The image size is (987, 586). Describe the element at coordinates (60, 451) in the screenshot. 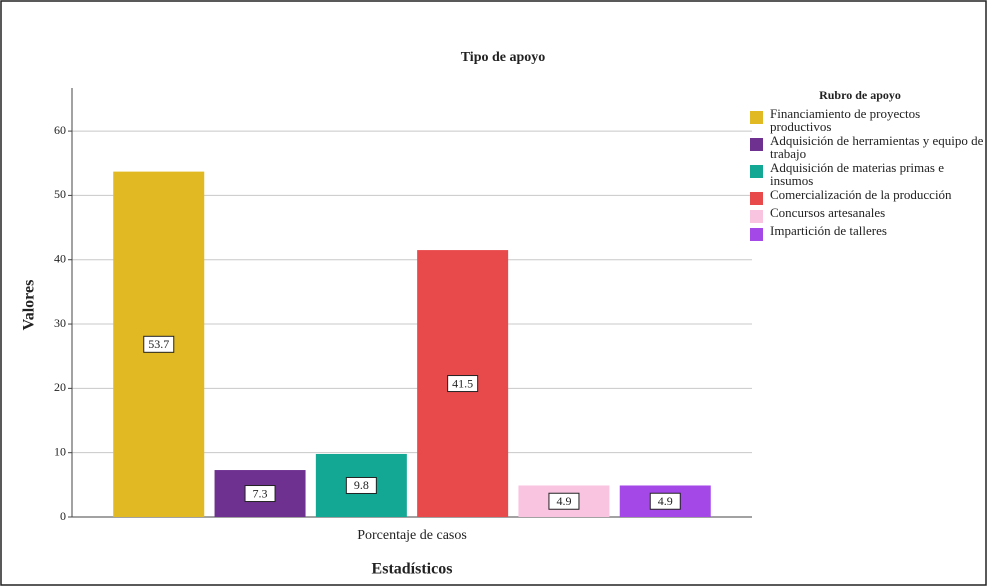

I see `y-tick-label: 10` at that location.